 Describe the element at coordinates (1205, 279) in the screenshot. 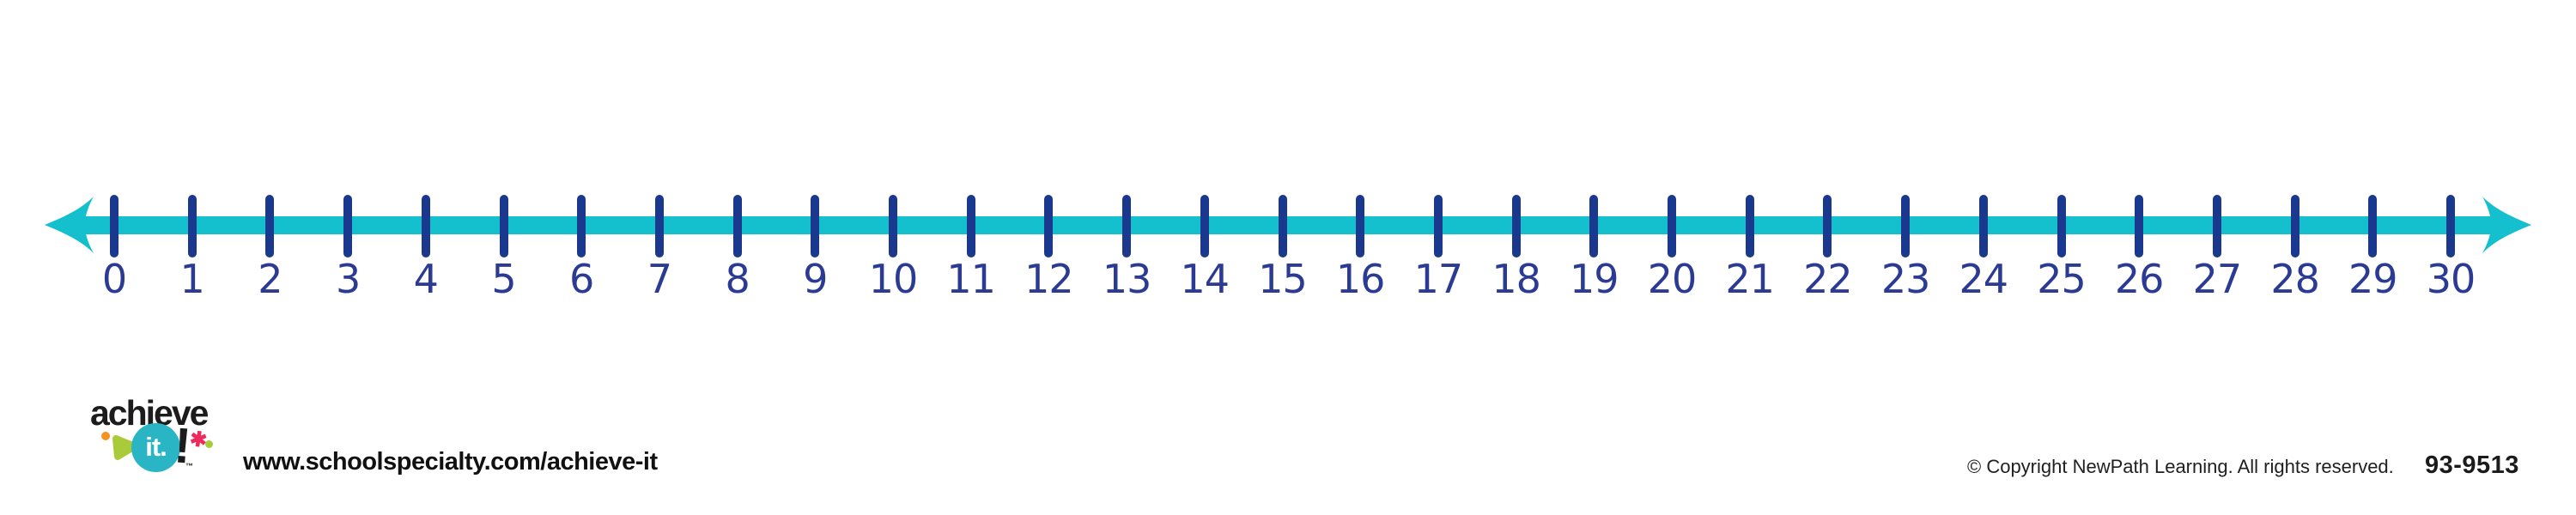

I see `tick-label: 14` at that location.